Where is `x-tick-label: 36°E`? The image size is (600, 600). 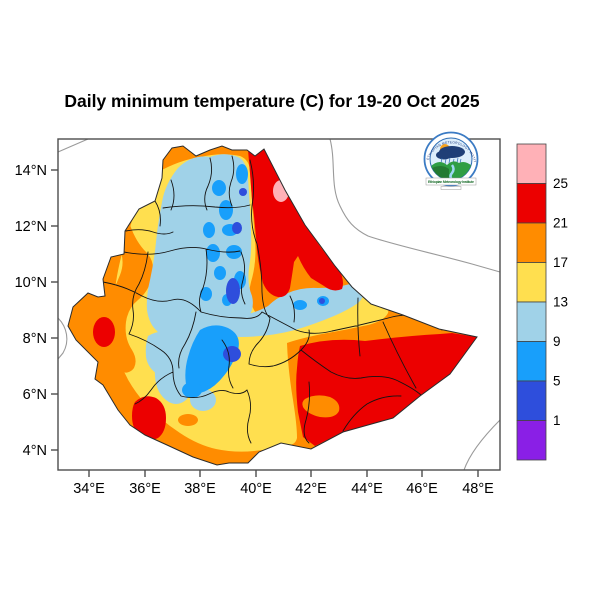 x-tick-label: 36°E is located at coordinates (145, 489).